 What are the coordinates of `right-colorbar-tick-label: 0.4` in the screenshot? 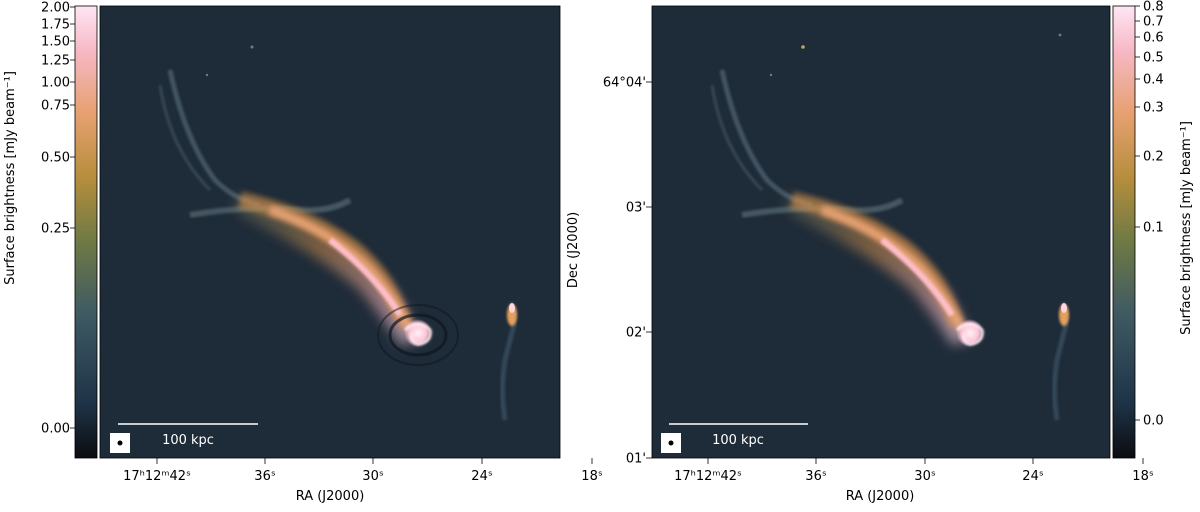 It's located at (1153, 80).